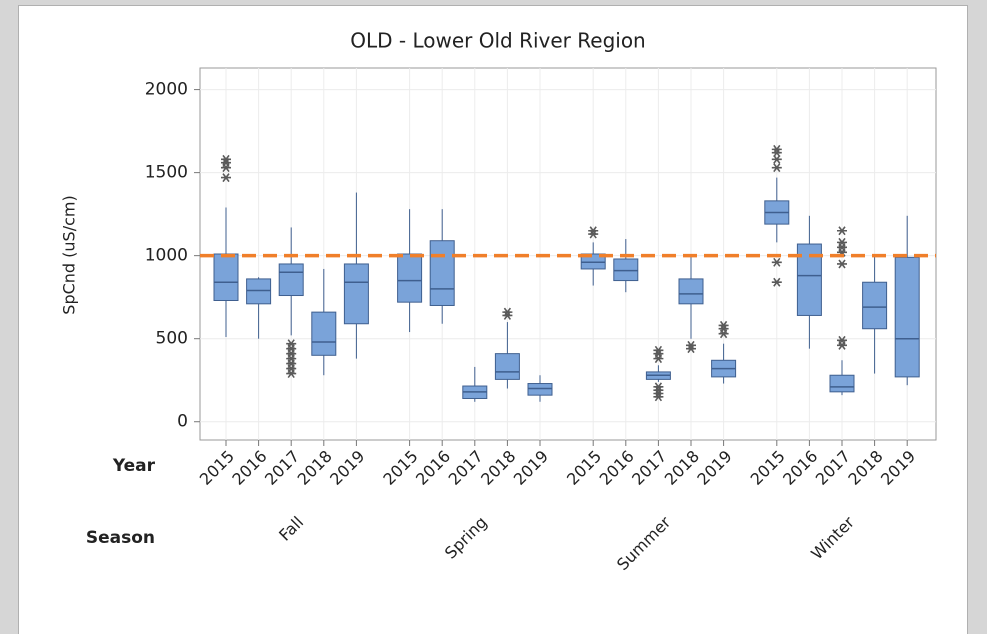  I want to click on y-tick-label: 500, so click(172, 339).